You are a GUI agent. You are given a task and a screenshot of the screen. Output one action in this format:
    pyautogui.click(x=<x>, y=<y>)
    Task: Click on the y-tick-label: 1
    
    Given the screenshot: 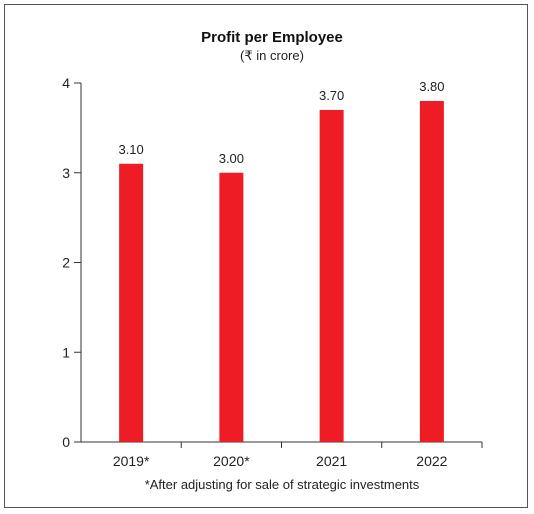 What is the action you would take?
    pyautogui.click(x=66, y=352)
    